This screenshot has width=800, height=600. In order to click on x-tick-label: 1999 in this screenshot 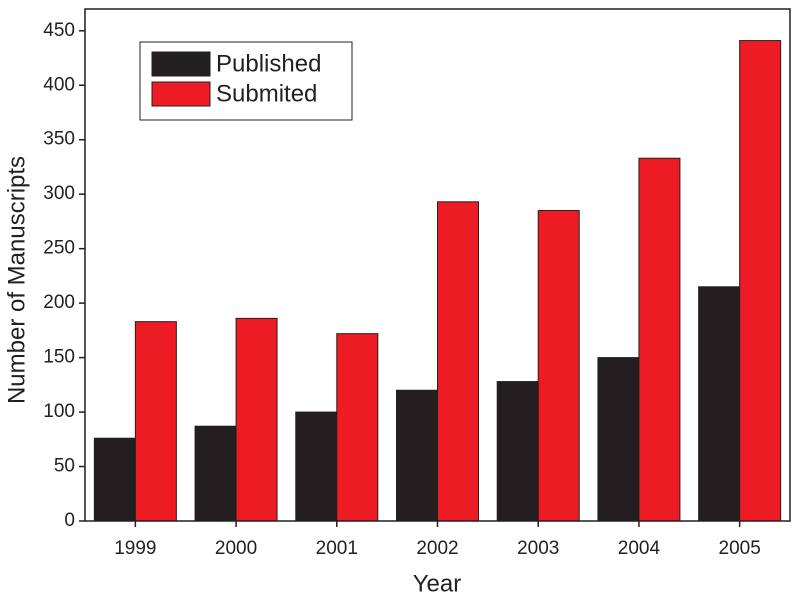, I will do `click(135, 548)`.